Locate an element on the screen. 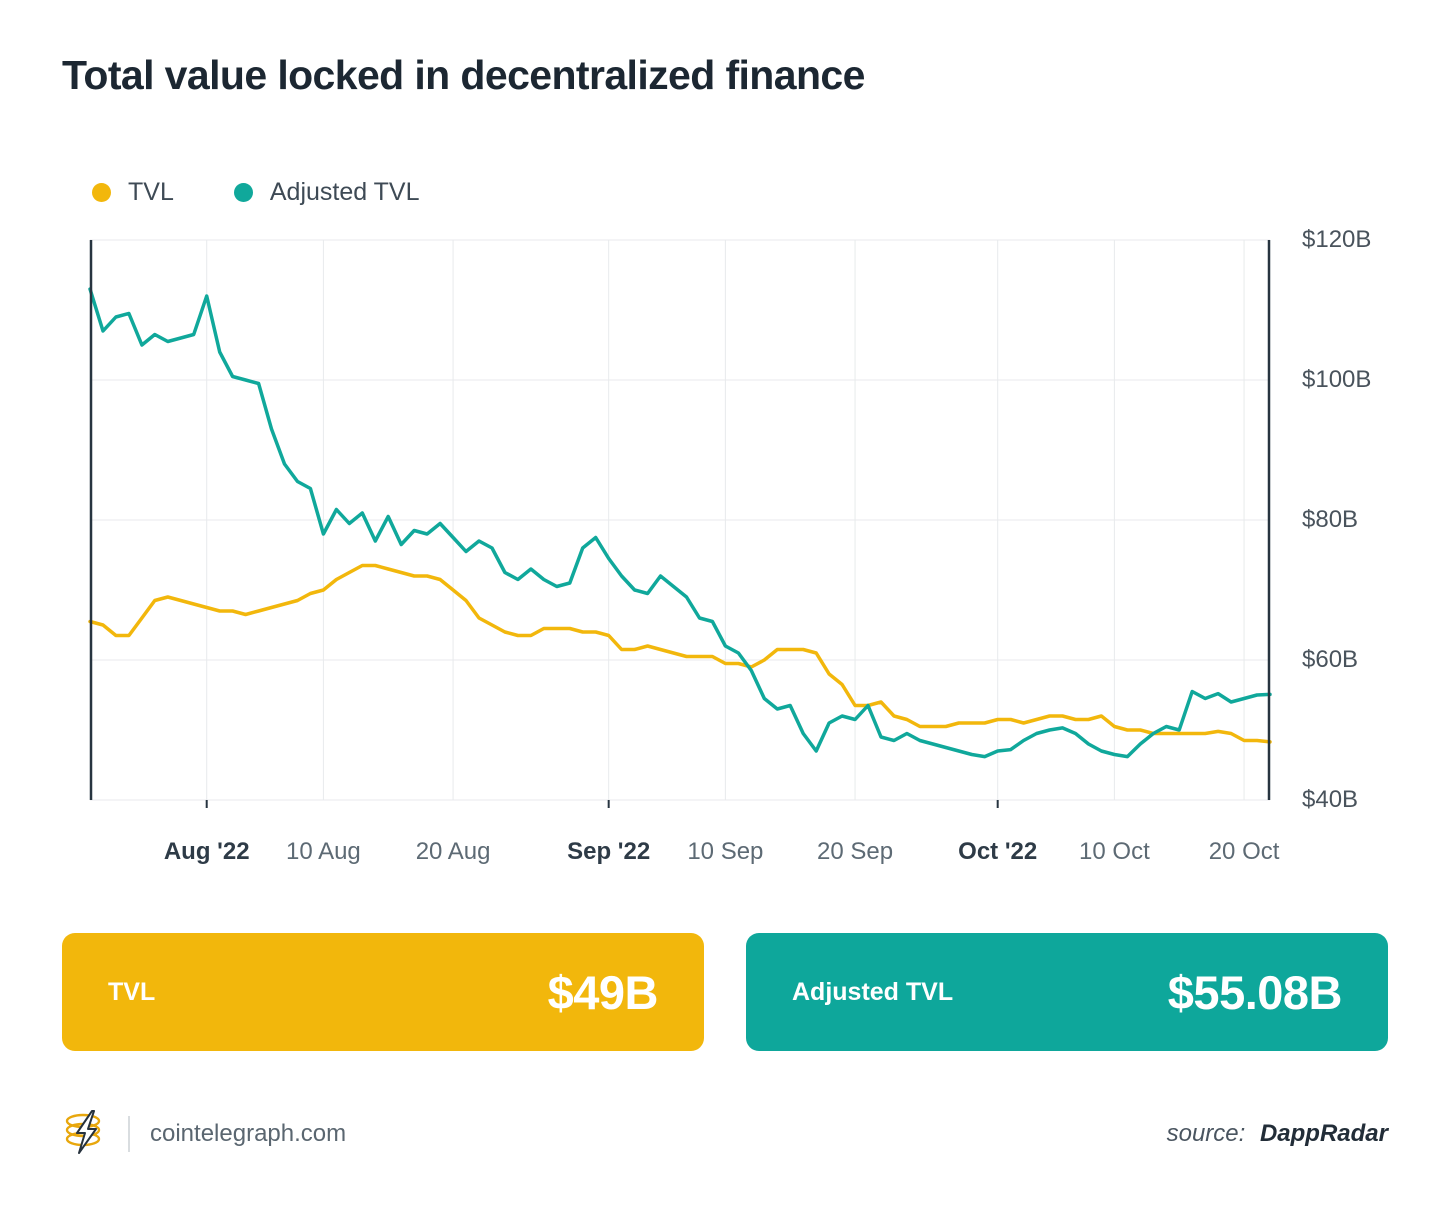 The width and height of the screenshot is (1450, 1215). adjusted-tvl-summary-card: Adjusted TVL $55.08B is located at coordinates (1067, 992).